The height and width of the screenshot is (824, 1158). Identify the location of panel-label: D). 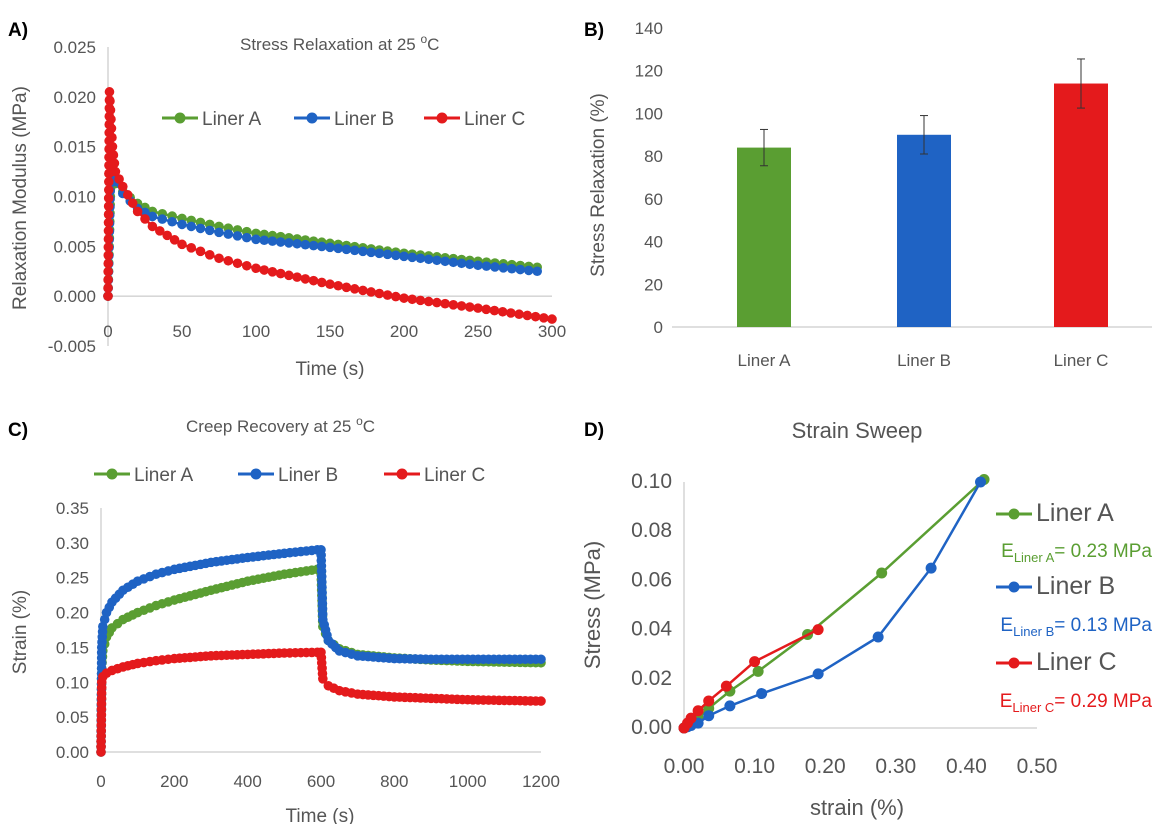
(594, 430).